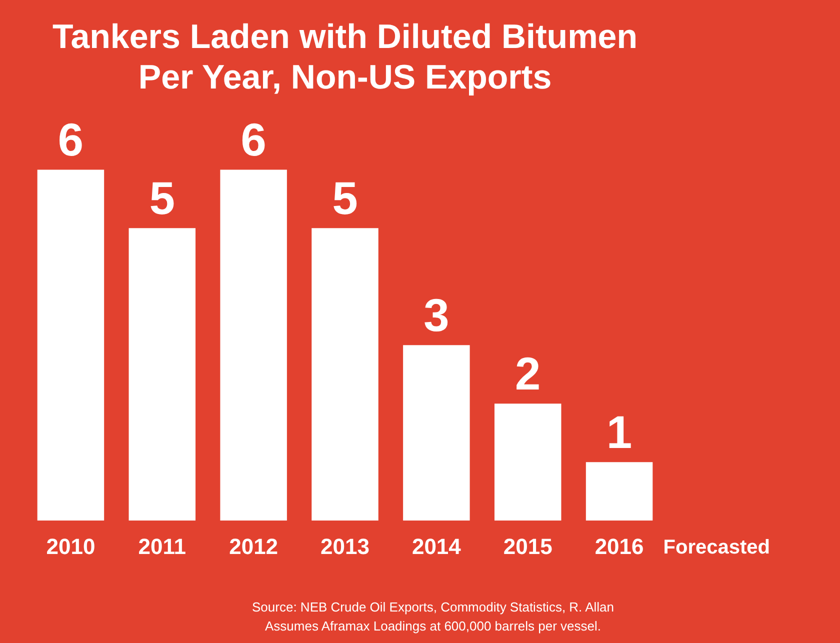 Image resolution: width=840 pixels, height=643 pixels. What do you see at coordinates (437, 546) in the screenshot?
I see `x-tick-label: 2014` at bounding box center [437, 546].